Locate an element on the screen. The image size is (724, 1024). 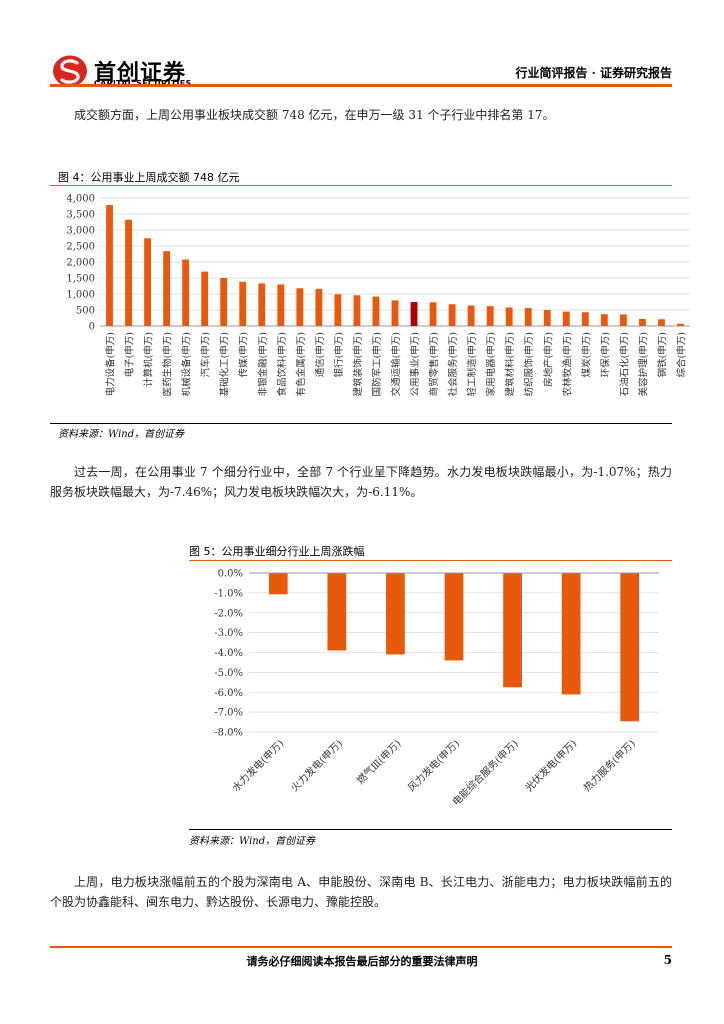
x-tick-label: 公用事业(申万) is located at coordinates (415, 364).